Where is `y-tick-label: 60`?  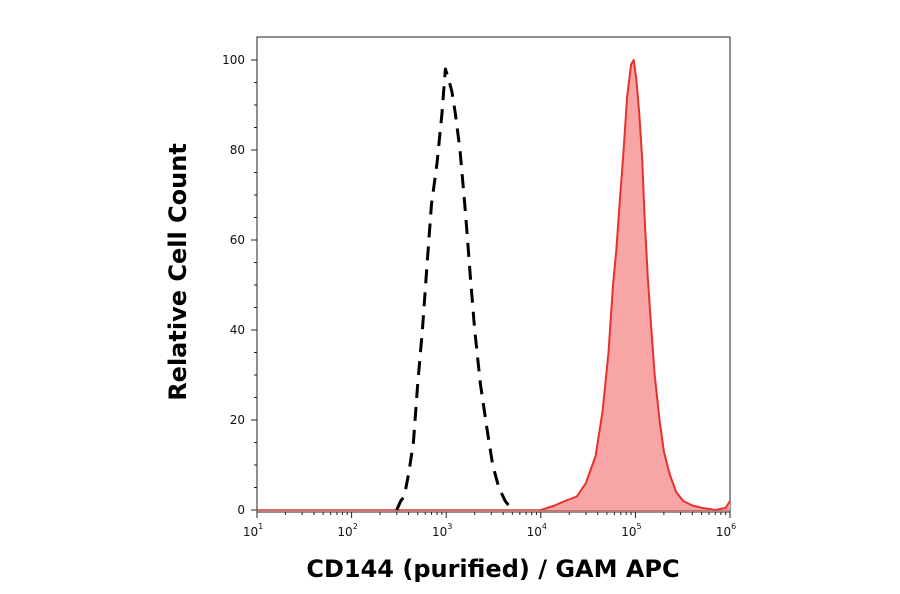 y-tick-label: 60 is located at coordinates (237, 240).